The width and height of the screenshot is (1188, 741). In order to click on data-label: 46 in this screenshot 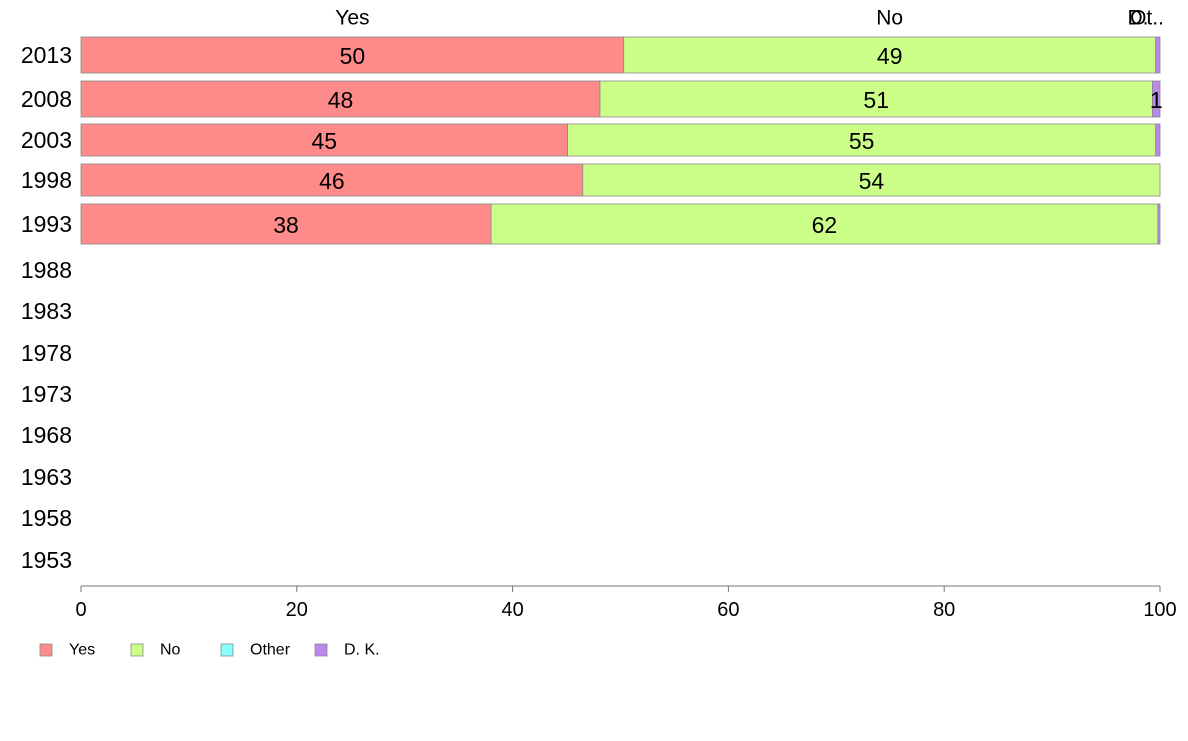, I will do `click(332, 181)`.